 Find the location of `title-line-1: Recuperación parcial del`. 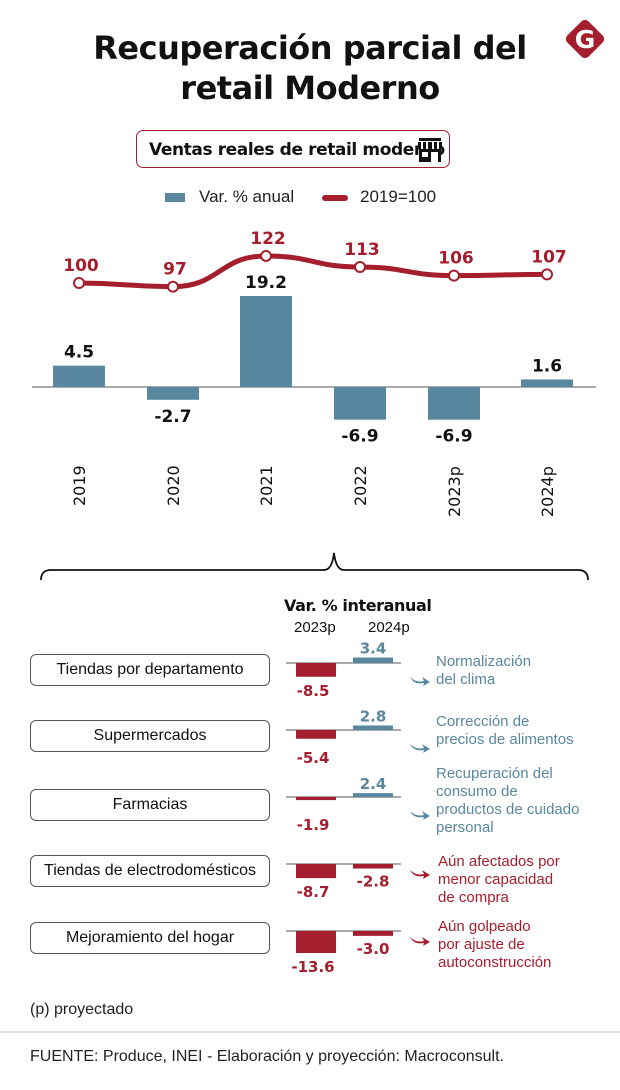

title-line-1: Recuperación parcial del is located at coordinates (310, 48).